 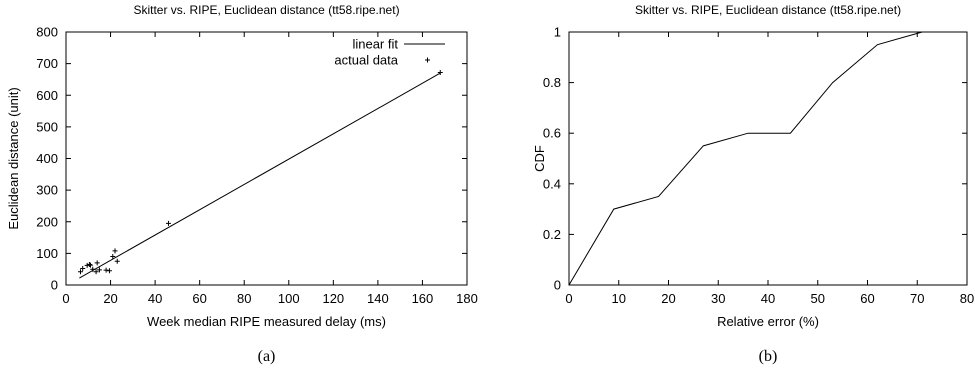 I want to click on x-tick-label: 160, so click(x=423, y=298).